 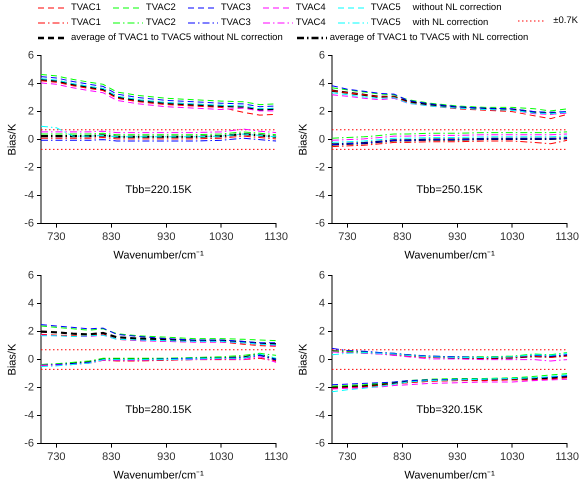 What do you see at coordinates (158, 190) in the screenshot?
I see `annotation: Tbb=220.15K` at bounding box center [158, 190].